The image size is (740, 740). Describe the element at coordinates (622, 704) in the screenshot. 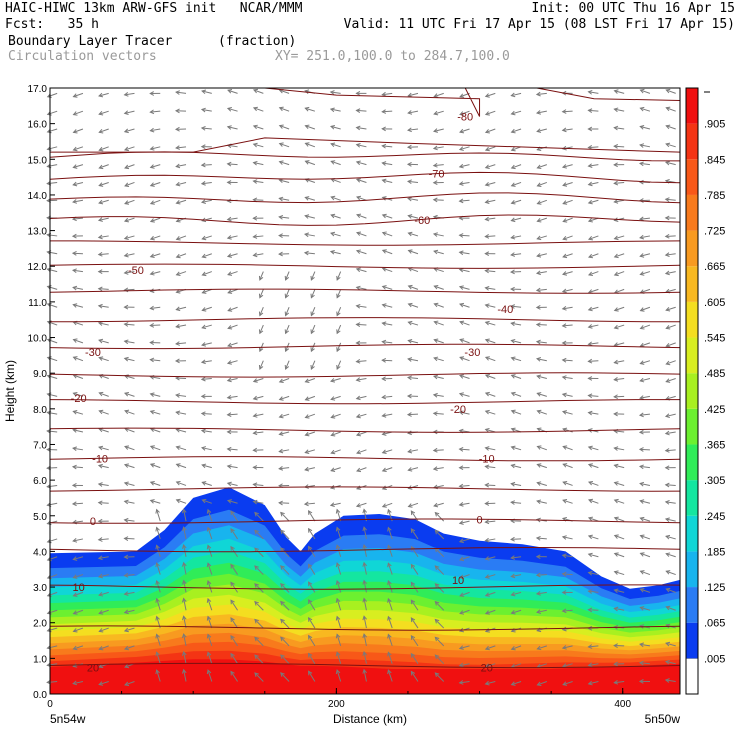

I see `x-tick-label: 400` at that location.